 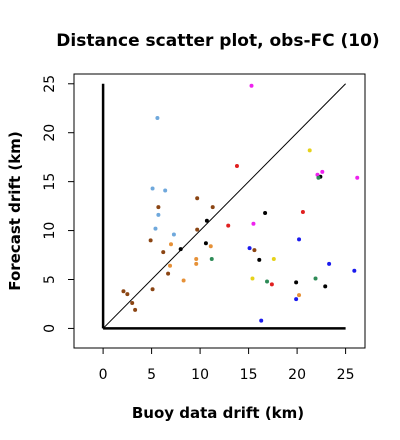 I want to click on x-axis-ticks: 0 5 10 15 20 25, so click(x=227, y=365).